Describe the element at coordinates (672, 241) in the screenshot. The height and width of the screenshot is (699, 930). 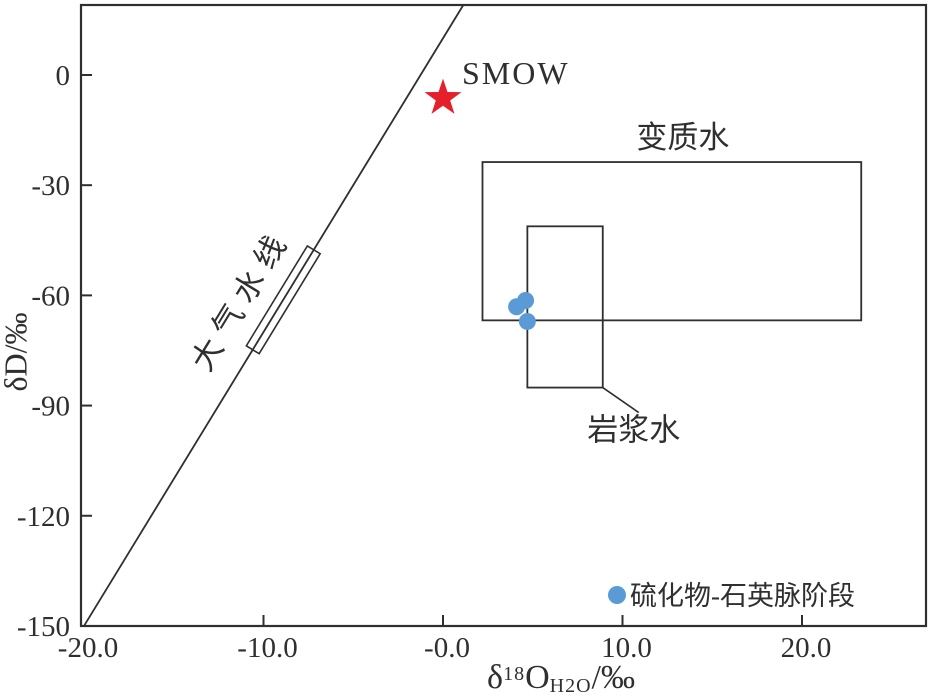
I see `metamorphic-water-box` at that location.